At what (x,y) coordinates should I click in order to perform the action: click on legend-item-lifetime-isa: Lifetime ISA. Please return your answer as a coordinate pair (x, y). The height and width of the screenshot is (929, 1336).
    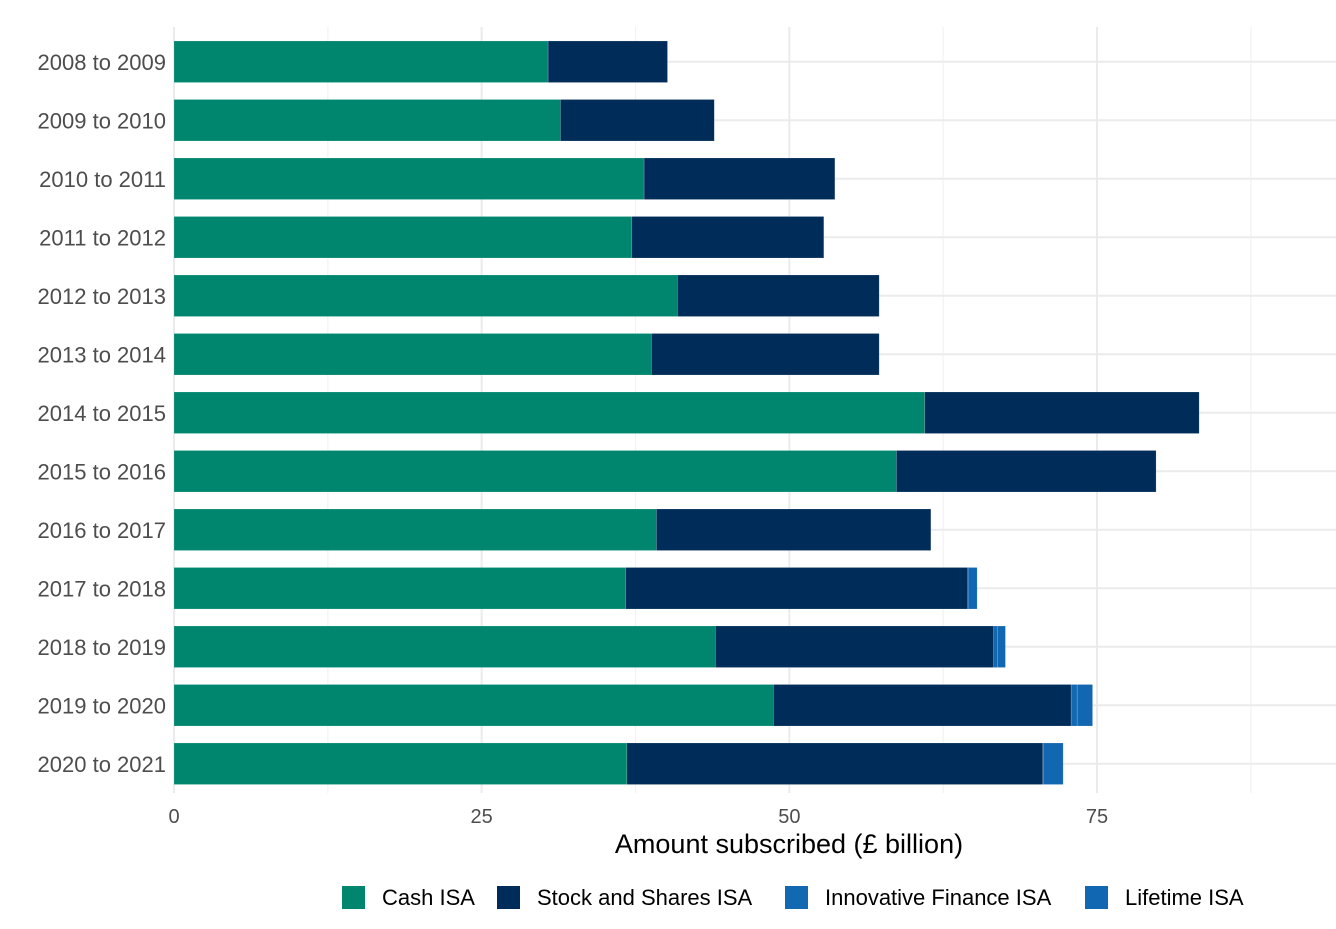
    Looking at the image, I should click on (1164, 897).